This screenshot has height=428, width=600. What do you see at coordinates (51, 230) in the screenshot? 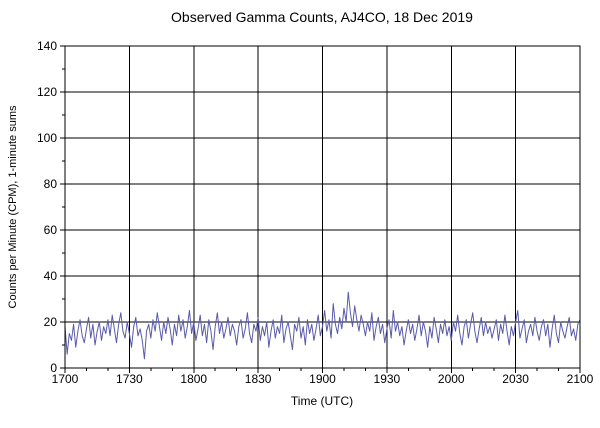
I see `y-tick-label: 60` at bounding box center [51, 230].